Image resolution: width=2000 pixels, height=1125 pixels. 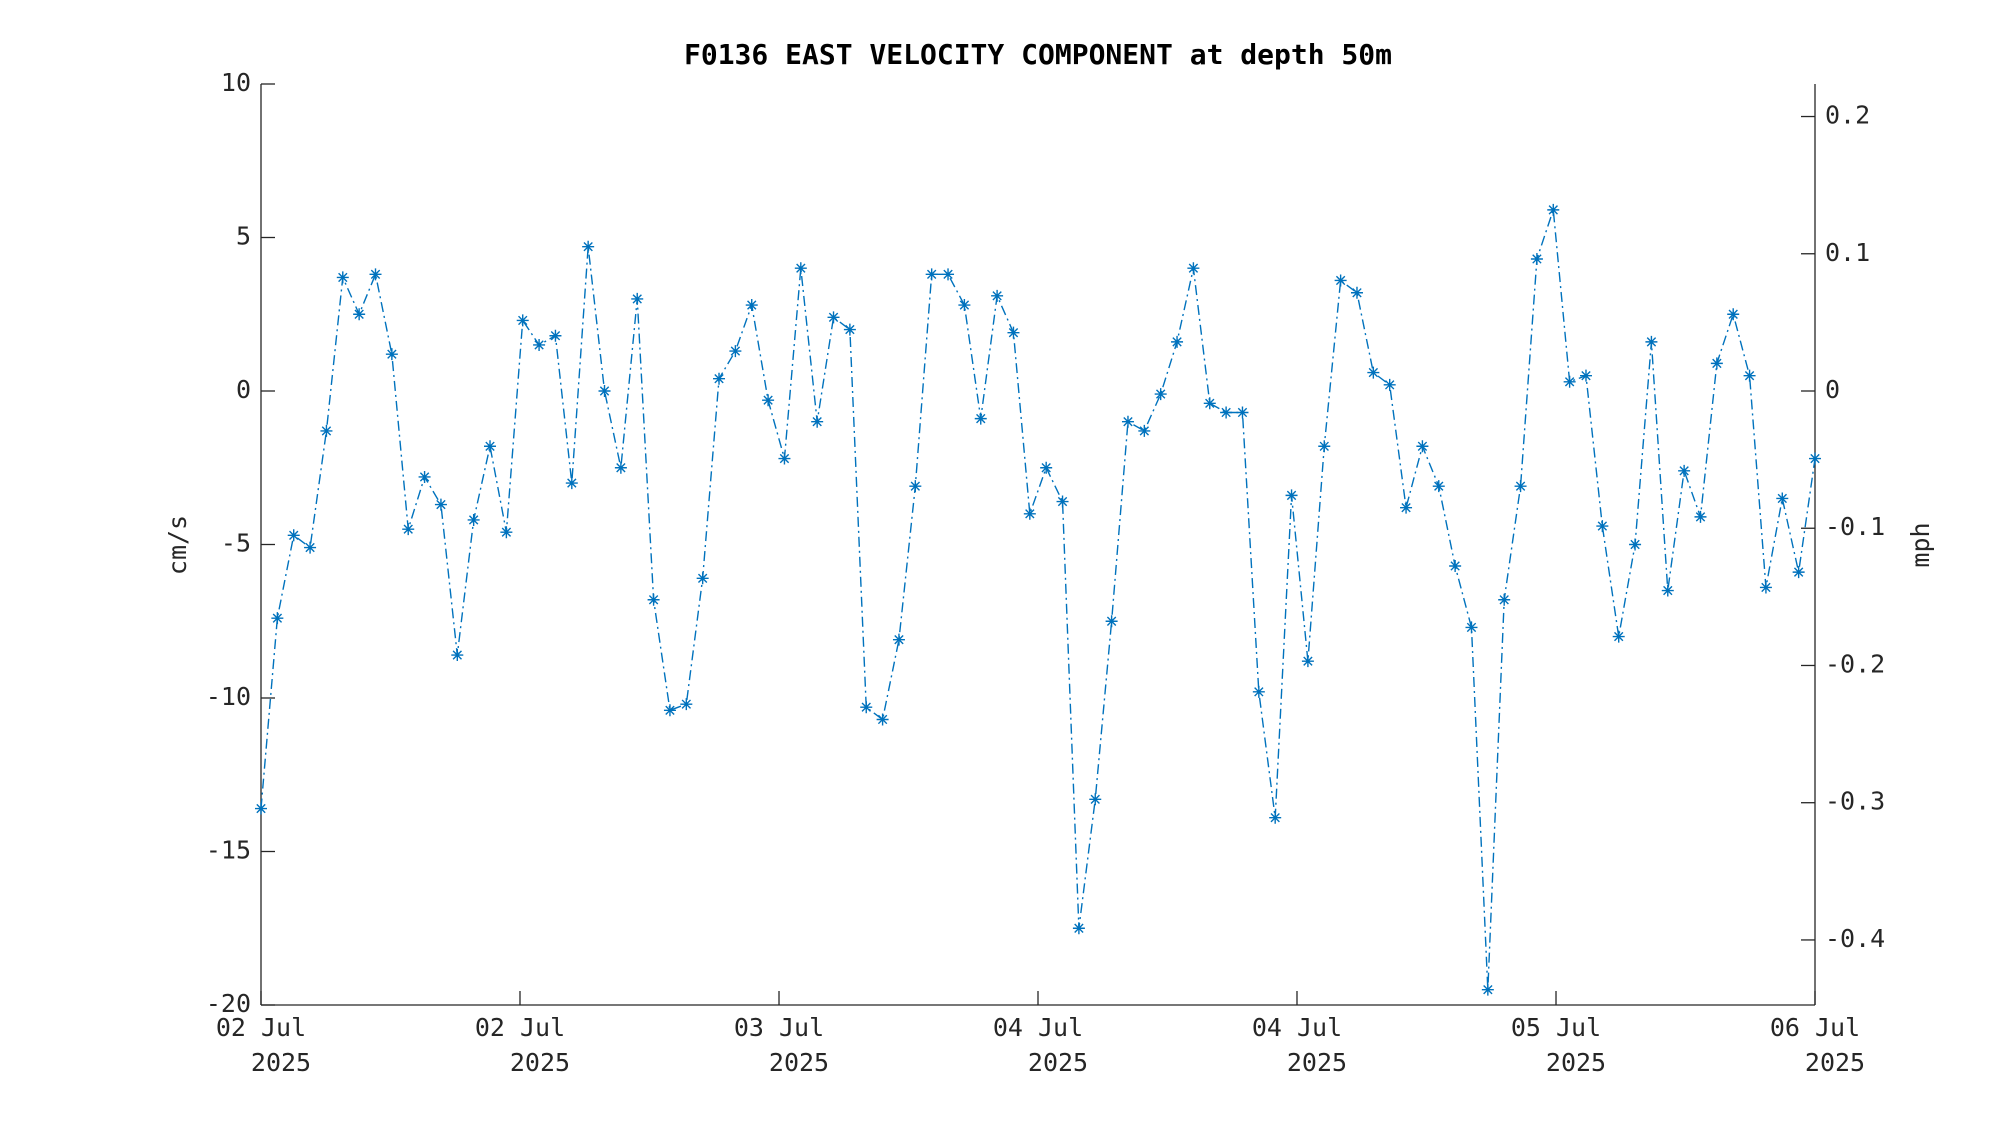 I want to click on y-tick-label: 10, so click(x=236, y=82).